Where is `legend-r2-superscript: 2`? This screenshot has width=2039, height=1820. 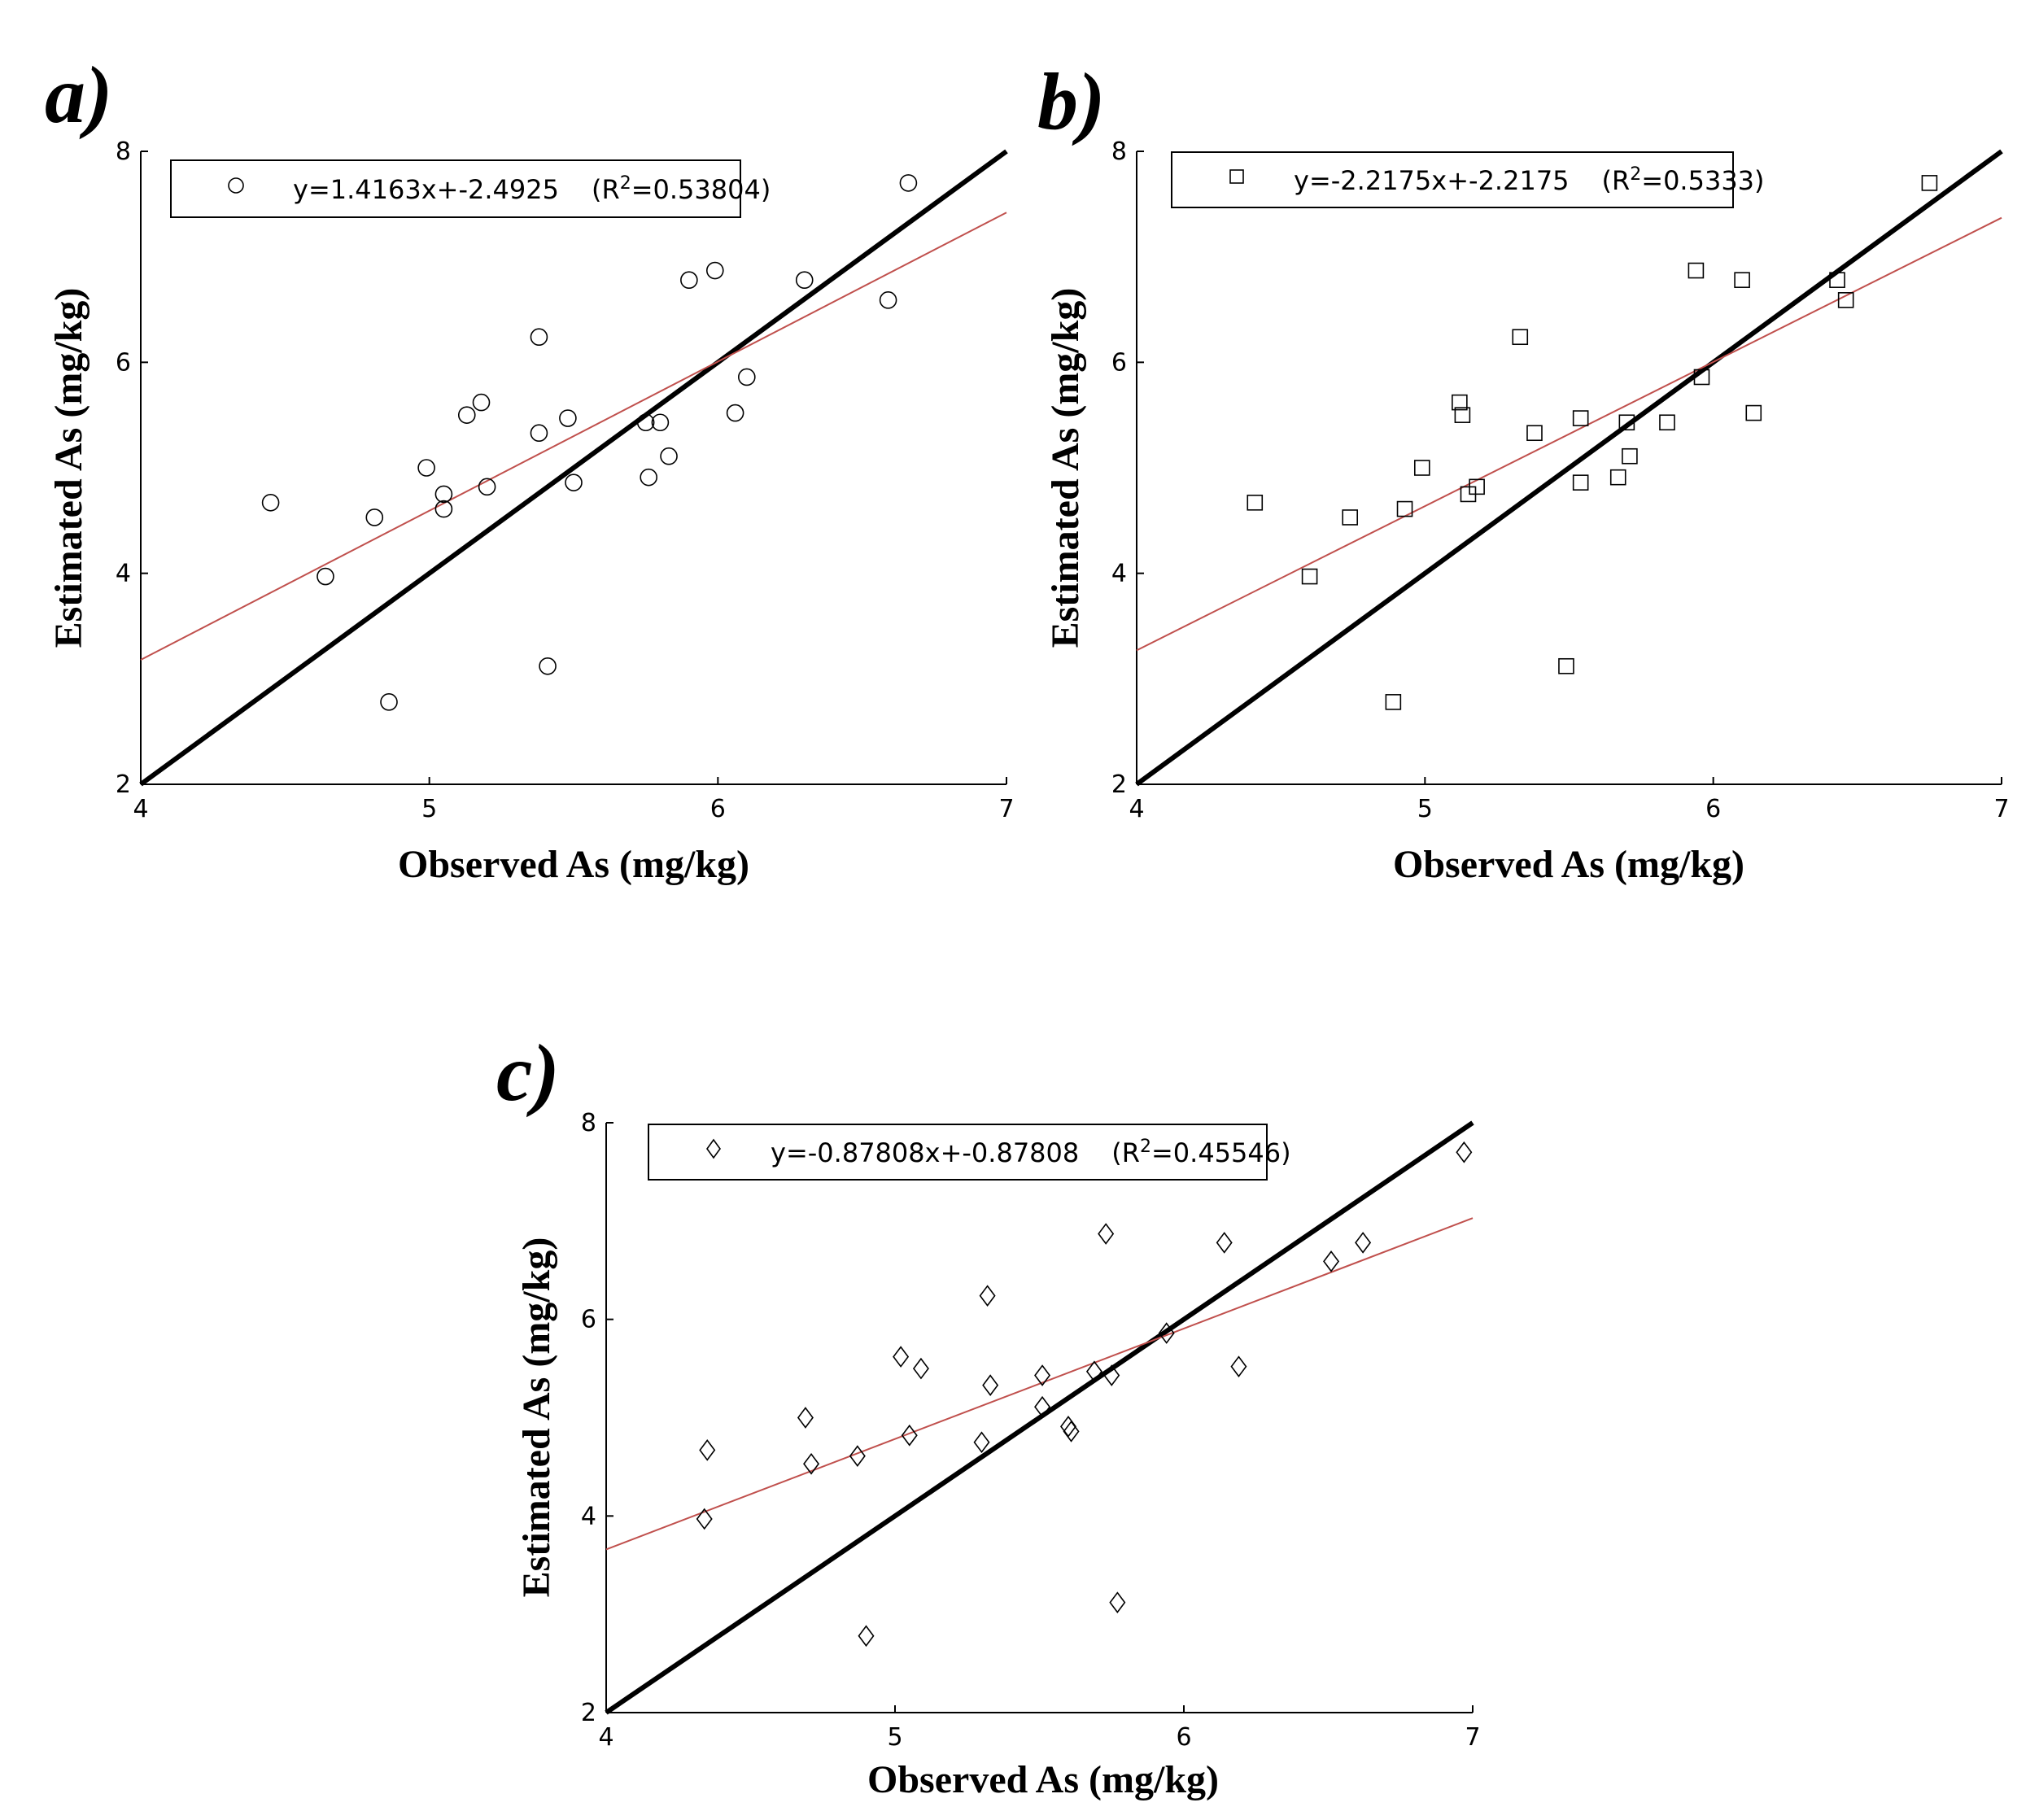
legend-r2-superscript: 2 is located at coordinates (1636, 174).